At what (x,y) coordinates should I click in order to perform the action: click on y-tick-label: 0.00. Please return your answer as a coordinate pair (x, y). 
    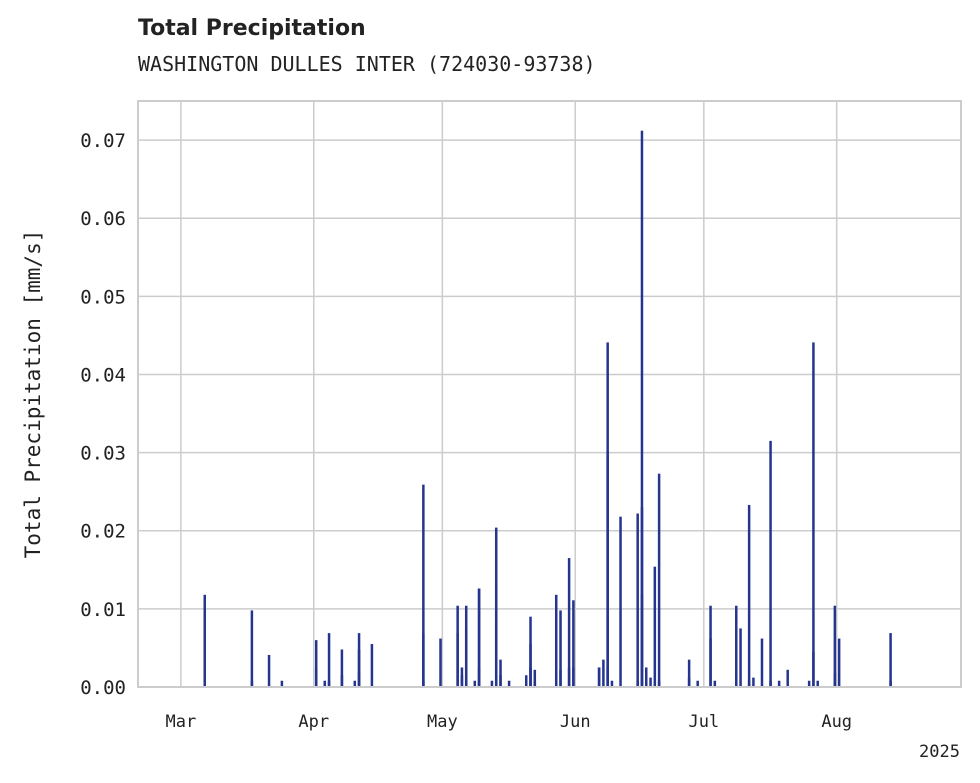
    Looking at the image, I should click on (103, 688).